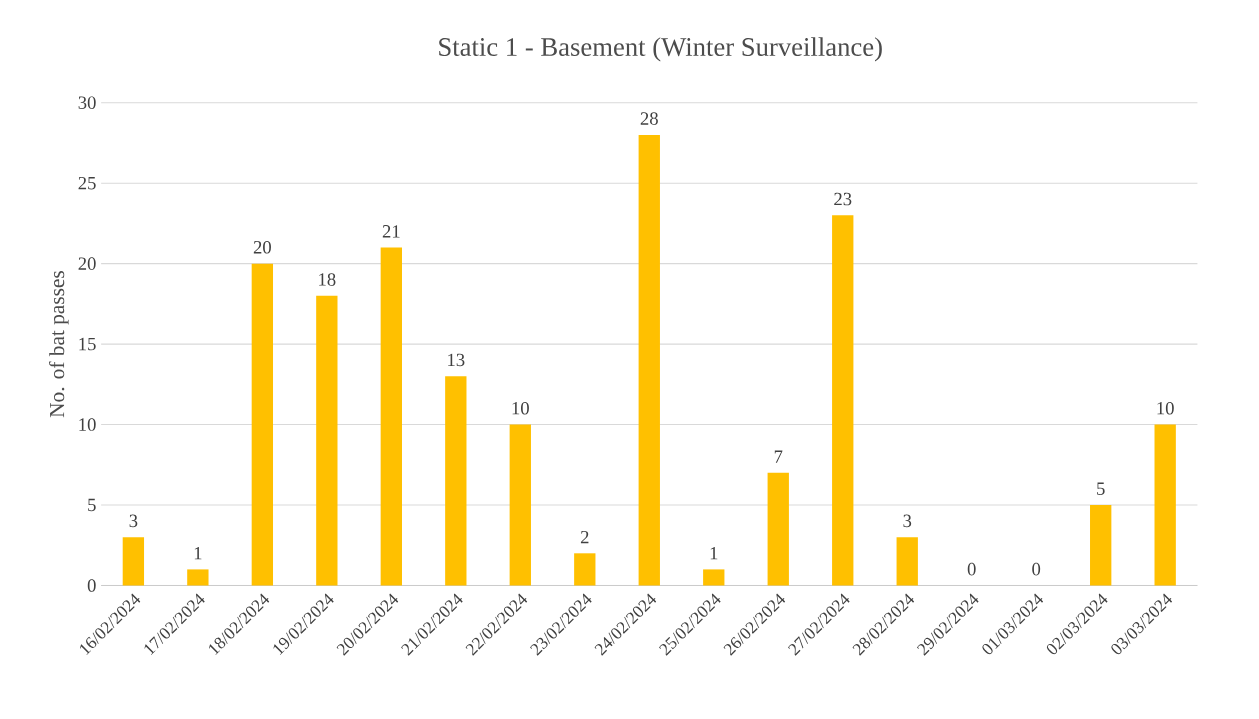 The height and width of the screenshot is (719, 1259). Describe the element at coordinates (91, 585) in the screenshot. I see `y-tick-label: 0` at that location.